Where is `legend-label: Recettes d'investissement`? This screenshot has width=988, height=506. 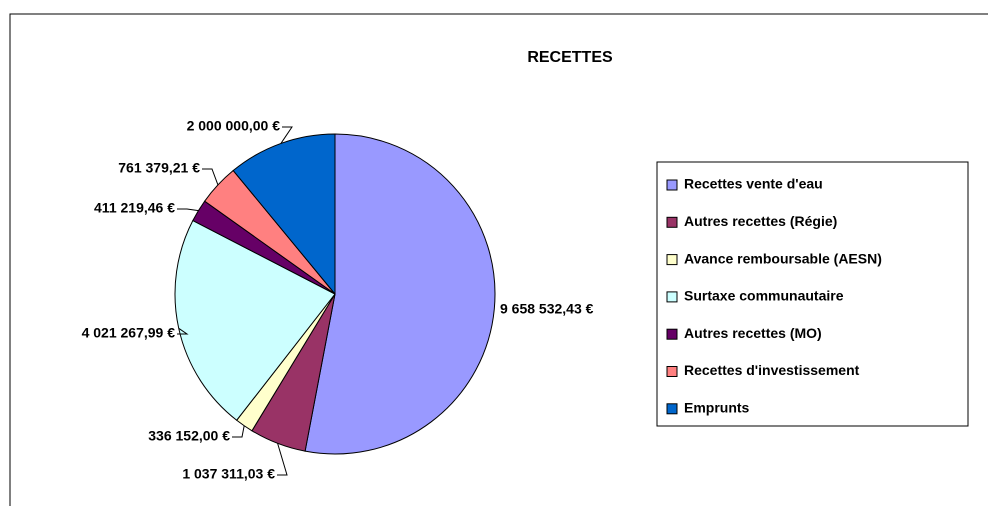
legend-label: Recettes d'investissement is located at coordinates (772, 370).